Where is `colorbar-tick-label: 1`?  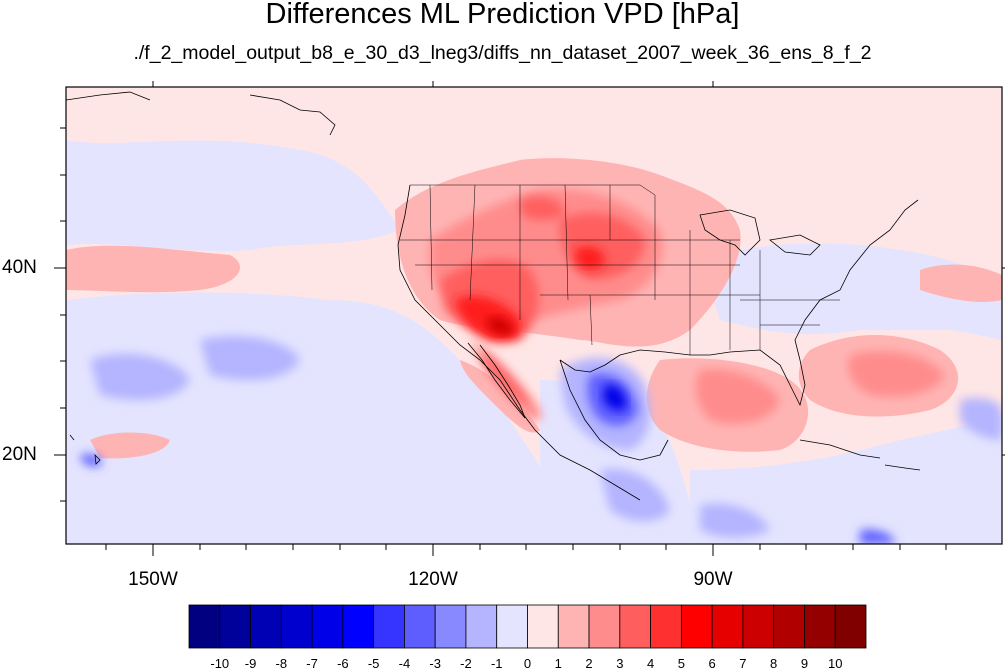 colorbar-tick-label: 1 is located at coordinates (558, 663).